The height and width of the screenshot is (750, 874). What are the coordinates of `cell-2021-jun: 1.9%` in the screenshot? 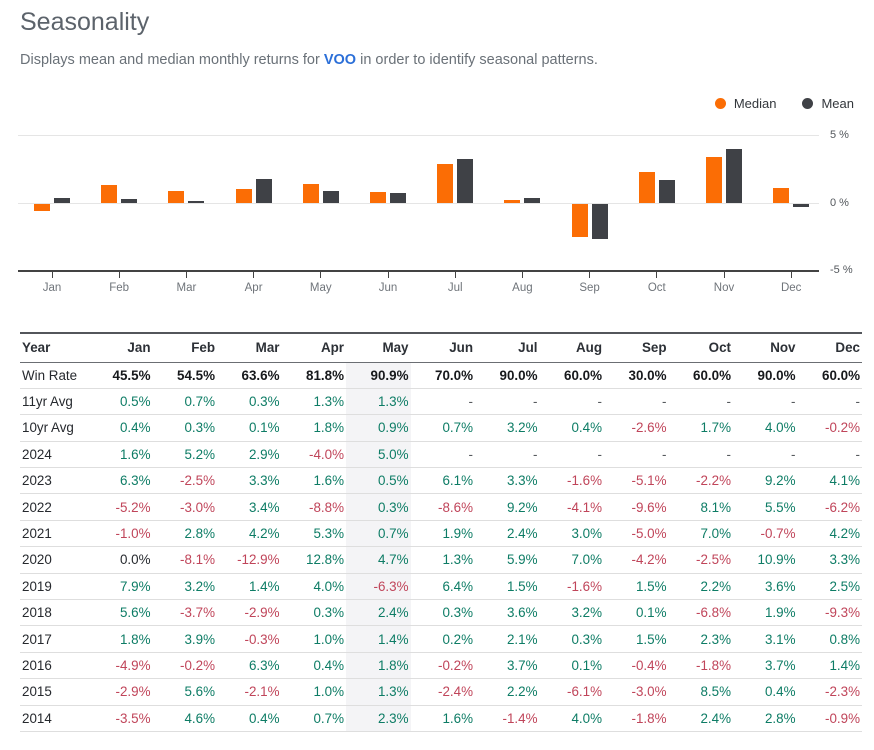 It's located at (442, 534).